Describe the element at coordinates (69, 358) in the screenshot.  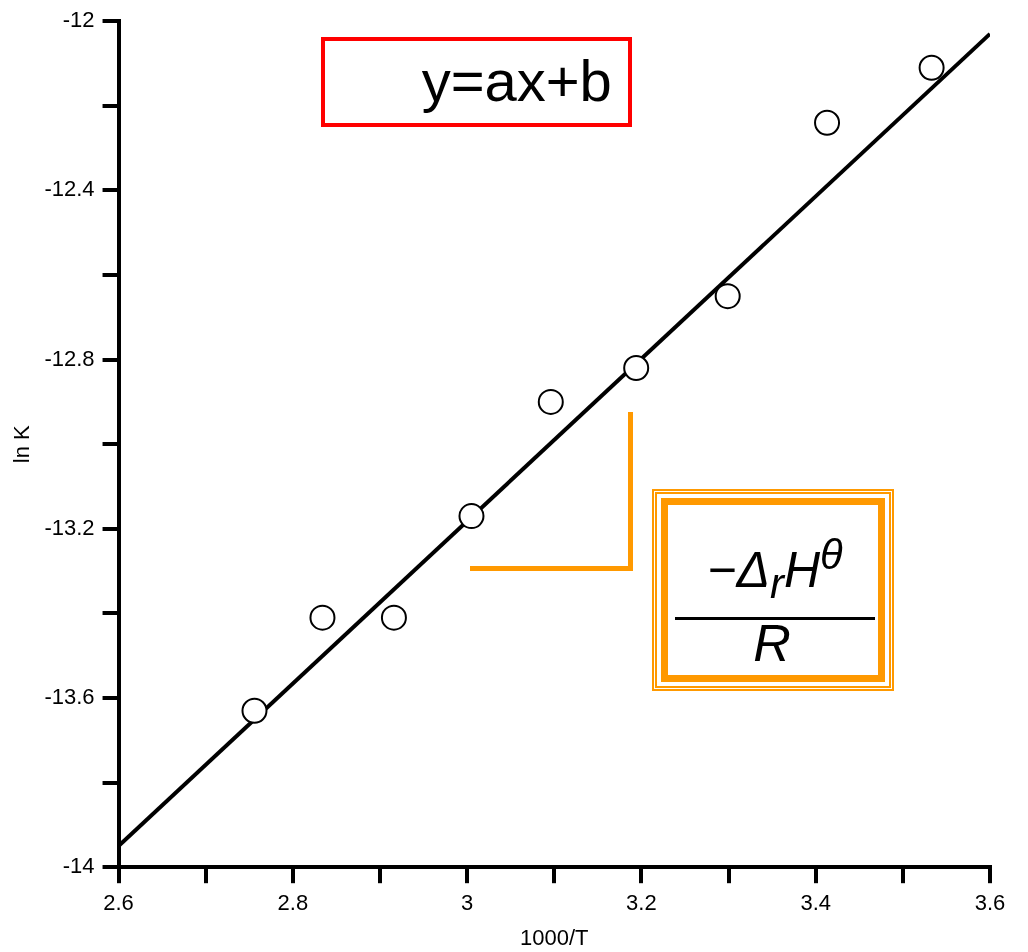
I see `y-tick-label: -12.8` at that location.